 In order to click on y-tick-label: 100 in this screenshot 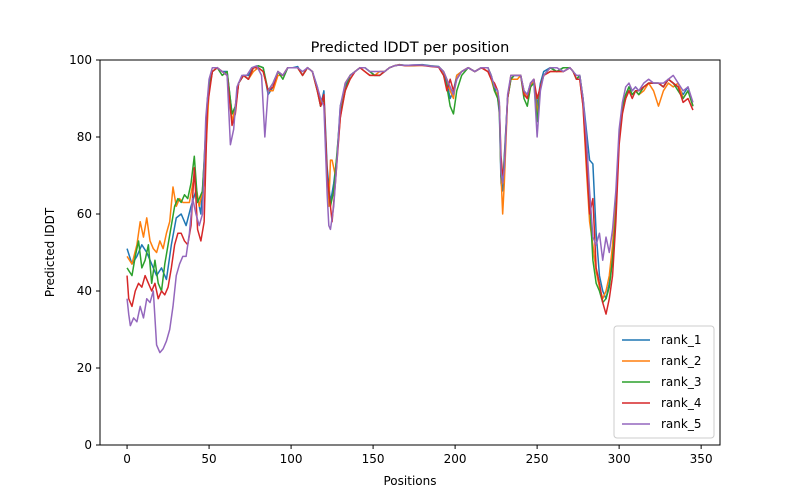, I will do `click(80, 60)`.